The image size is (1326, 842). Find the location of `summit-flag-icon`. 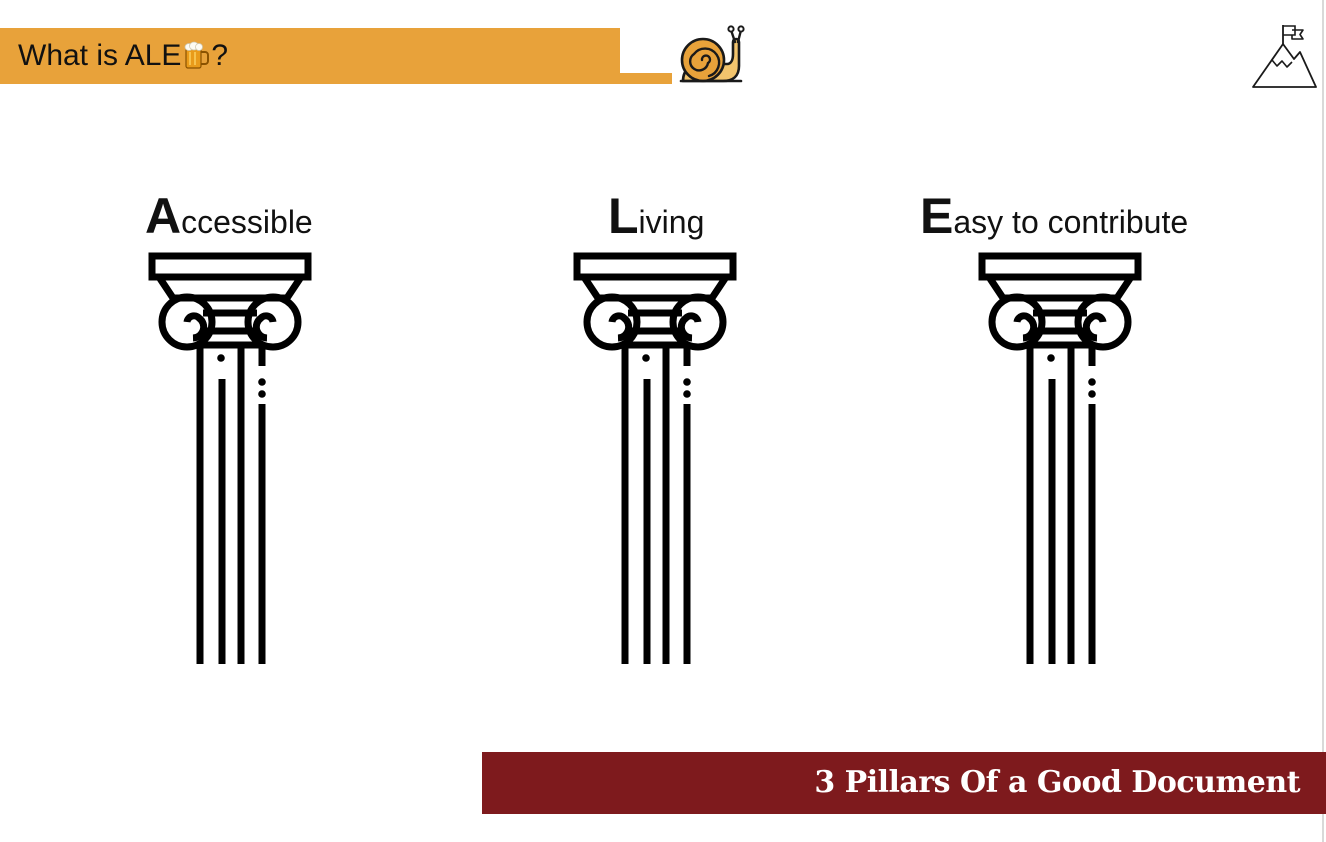

summit-flag-icon is located at coordinates (1284, 56).